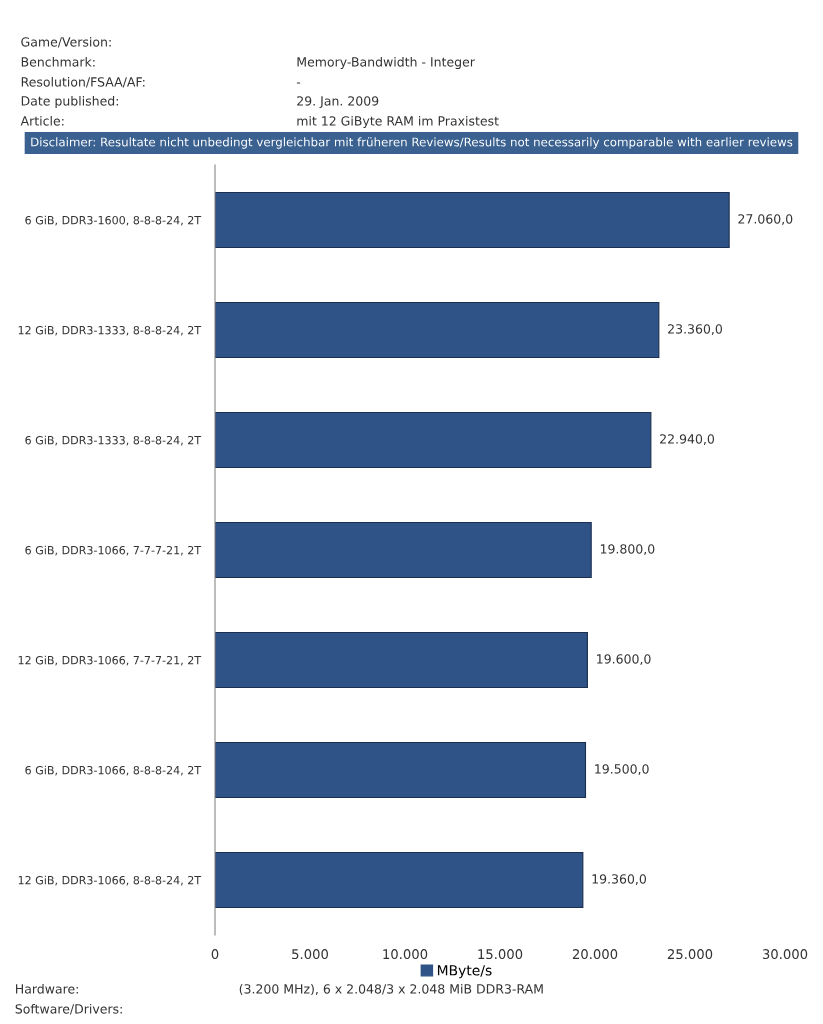 Image resolution: width=823 pixels, height=1024 pixels. What do you see at coordinates (215, 954) in the screenshot?
I see `x-tick-label: 0` at bounding box center [215, 954].